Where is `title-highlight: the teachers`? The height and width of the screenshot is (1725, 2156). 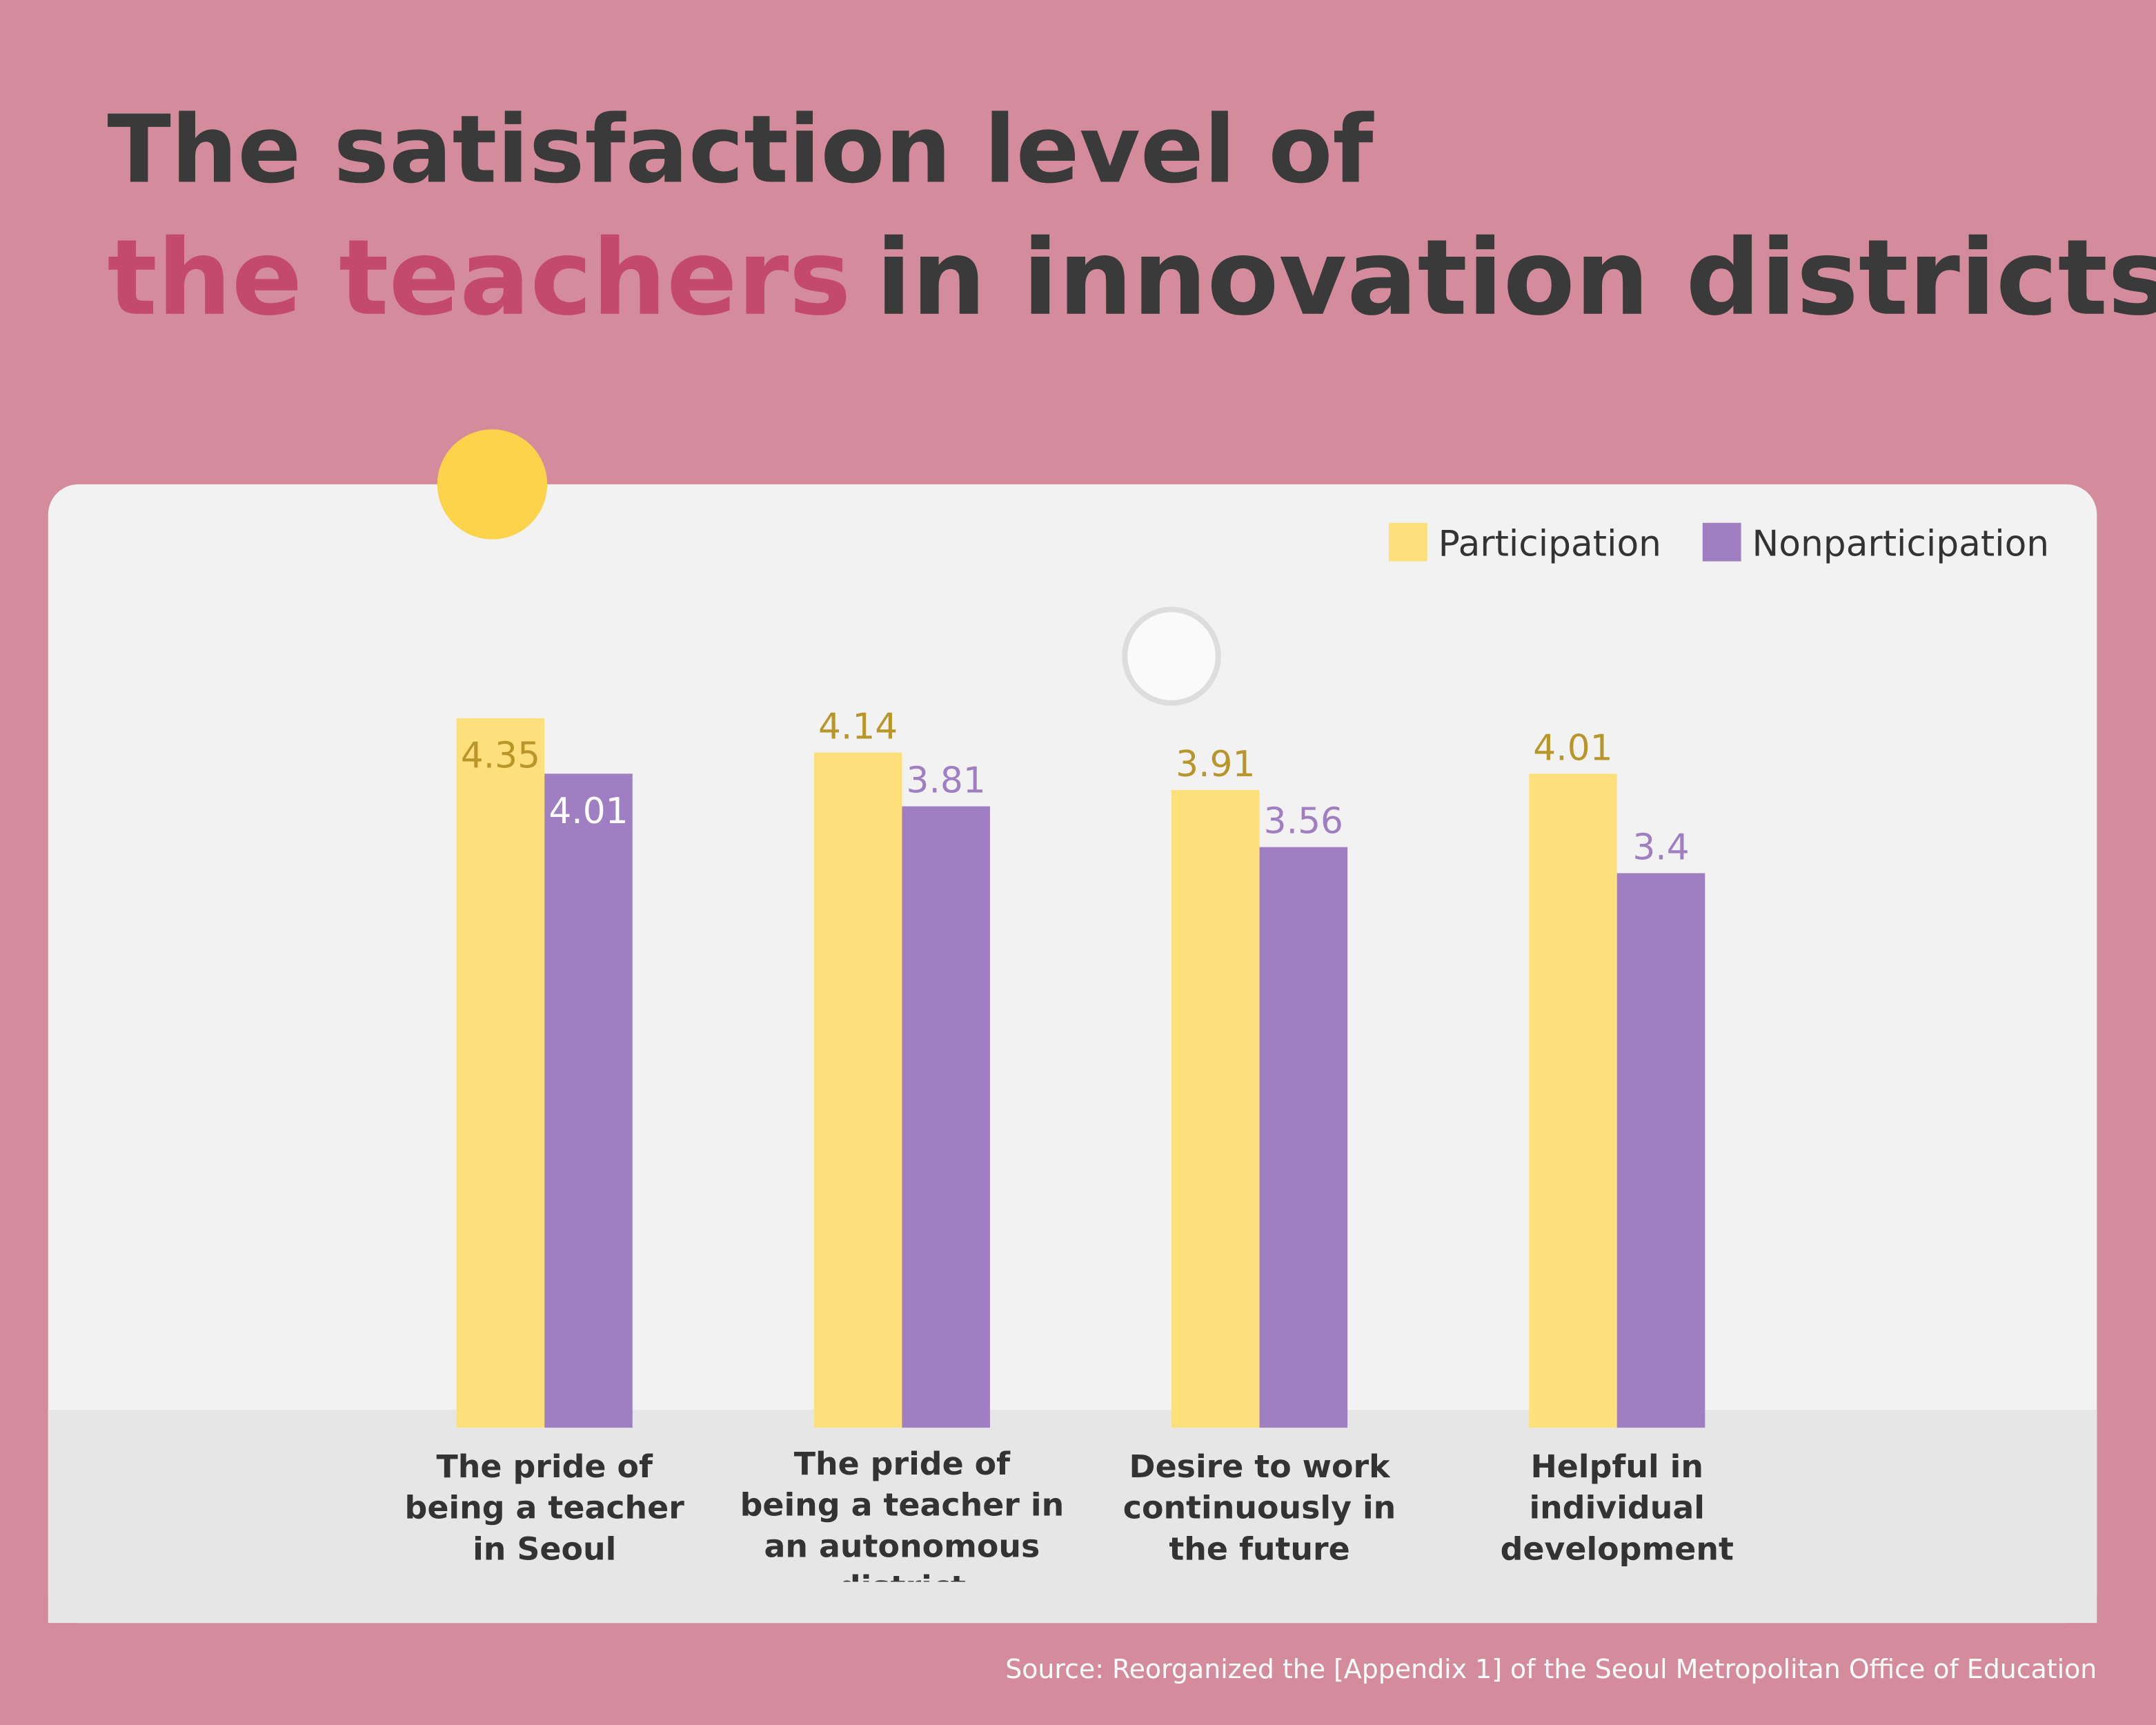
title-highlight: the teachers is located at coordinates (479, 278).